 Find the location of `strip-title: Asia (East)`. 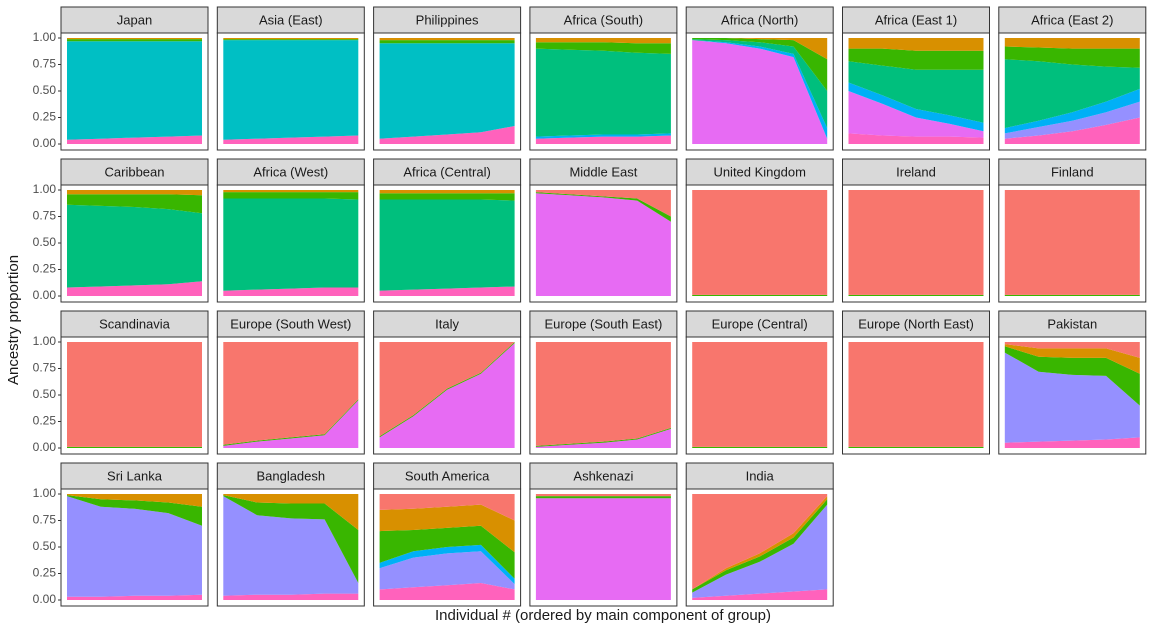

strip-title: Asia (East) is located at coordinates (291, 19).